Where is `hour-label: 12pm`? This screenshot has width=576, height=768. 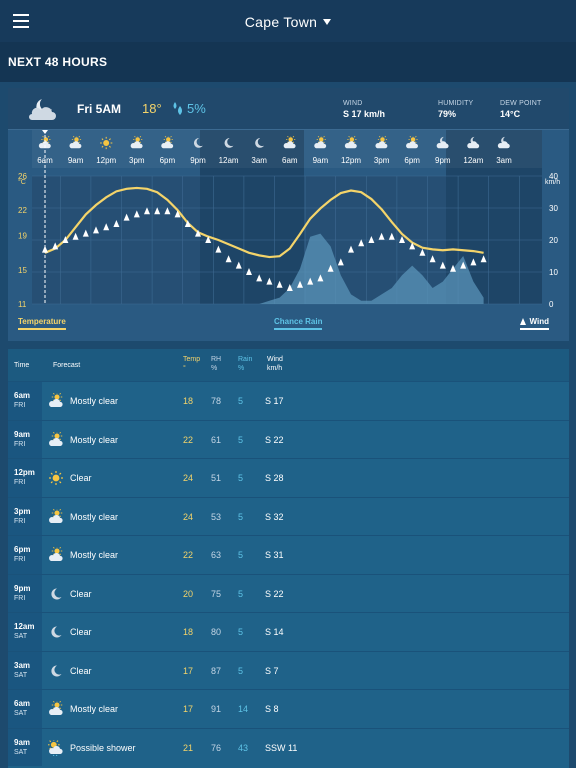
hour-label: 12pm is located at coordinates (106, 160).